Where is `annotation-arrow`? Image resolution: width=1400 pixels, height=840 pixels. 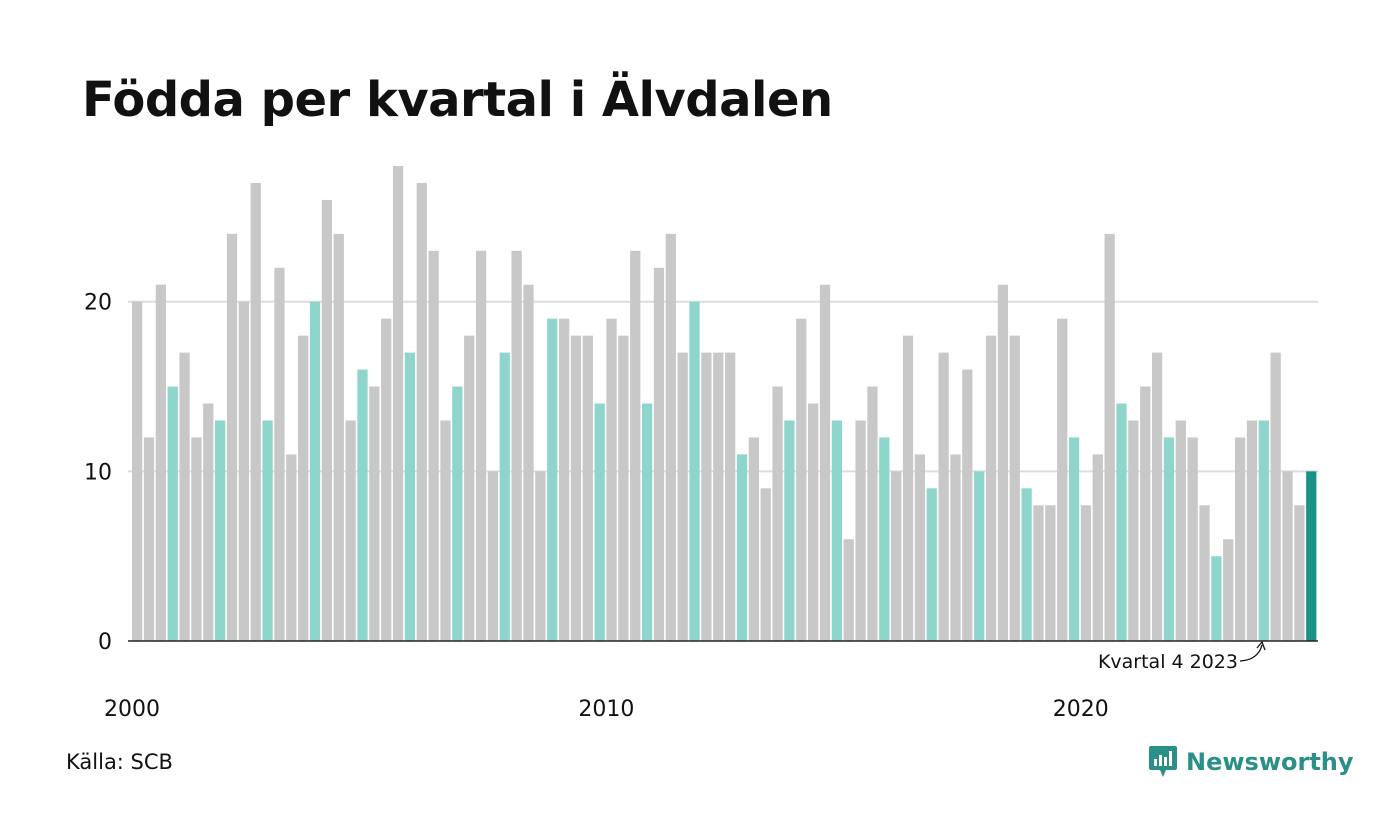
annotation-arrow is located at coordinates (1251, 653).